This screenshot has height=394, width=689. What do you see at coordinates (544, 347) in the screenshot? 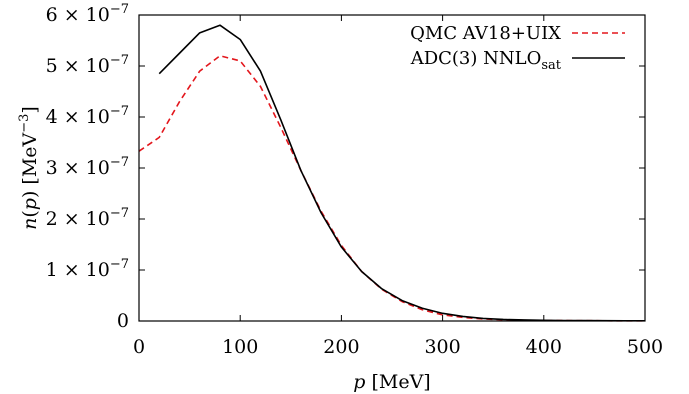
I see `x-tick-label: 400` at bounding box center [544, 347].